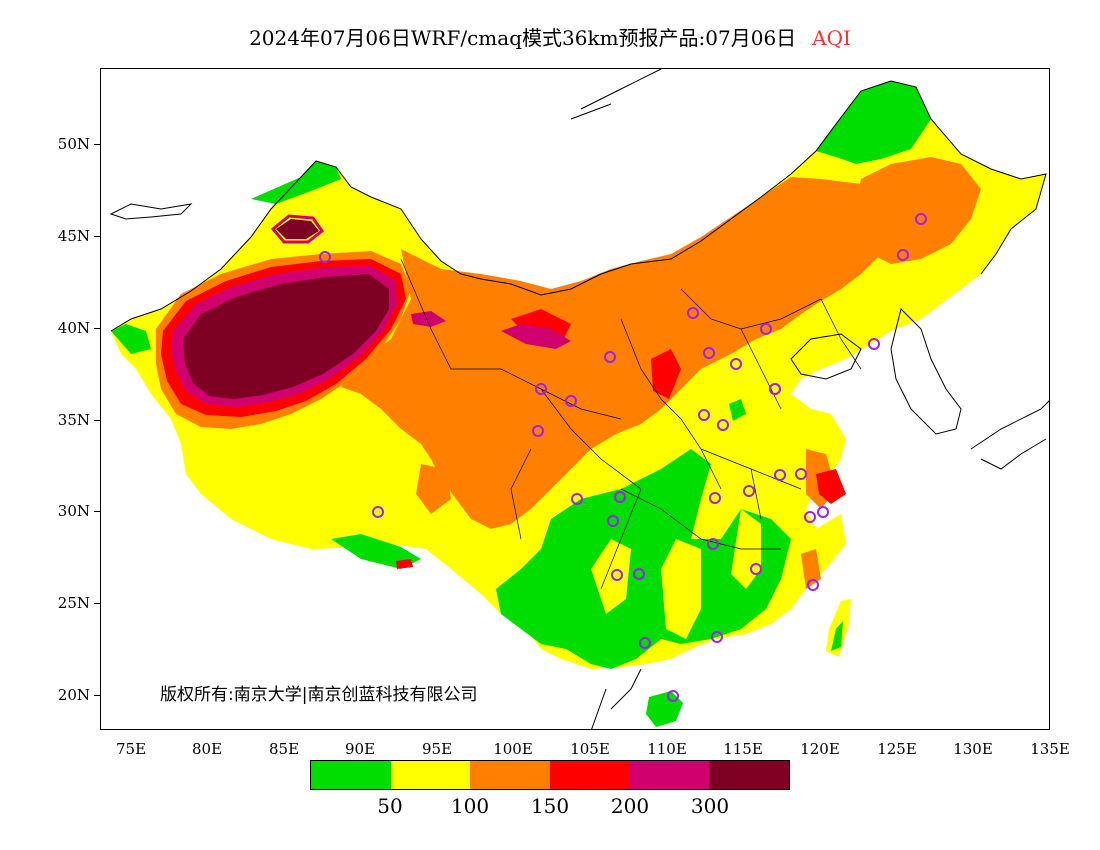  What do you see at coordinates (918, 210) in the screenshot?
I see `orange-northeast` at bounding box center [918, 210].